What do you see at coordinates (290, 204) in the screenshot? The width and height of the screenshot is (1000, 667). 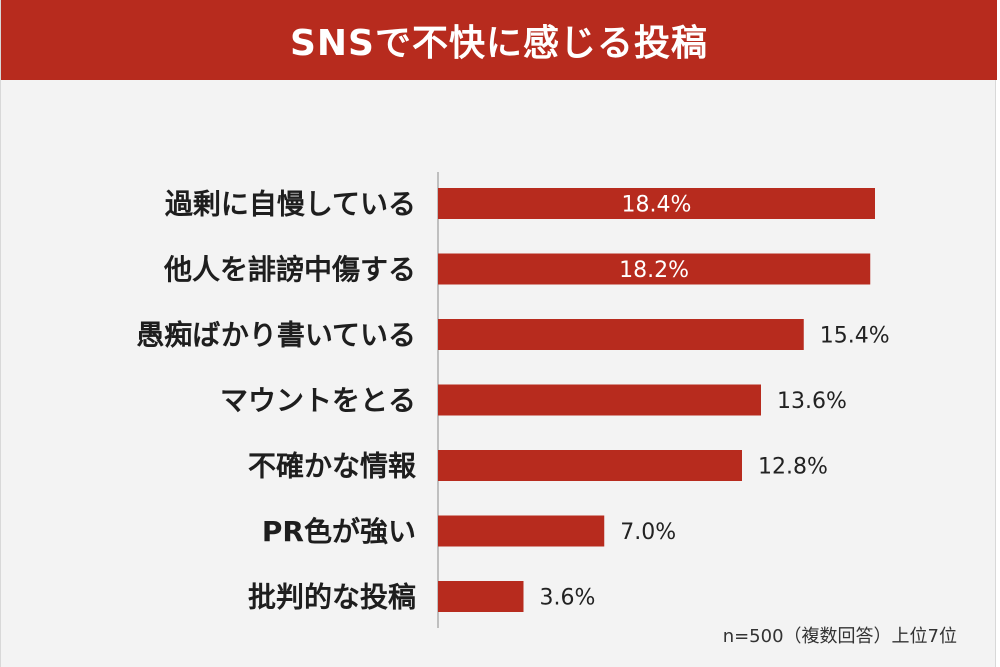 I see `category-label: 過剰に自慢している` at bounding box center [290, 204].